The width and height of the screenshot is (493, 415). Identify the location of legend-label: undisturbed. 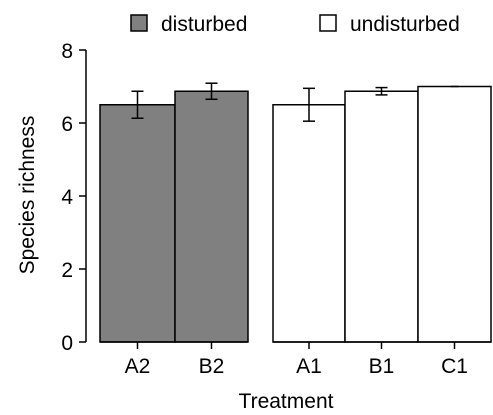
(405, 24).